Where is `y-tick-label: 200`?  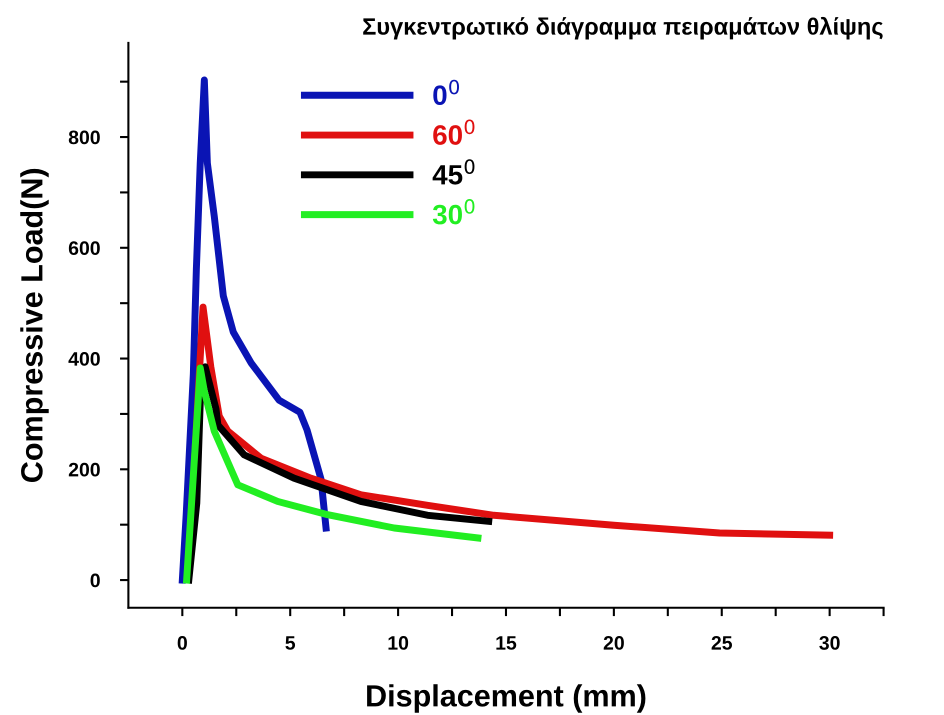 y-tick-label: 200 is located at coordinates (84, 469).